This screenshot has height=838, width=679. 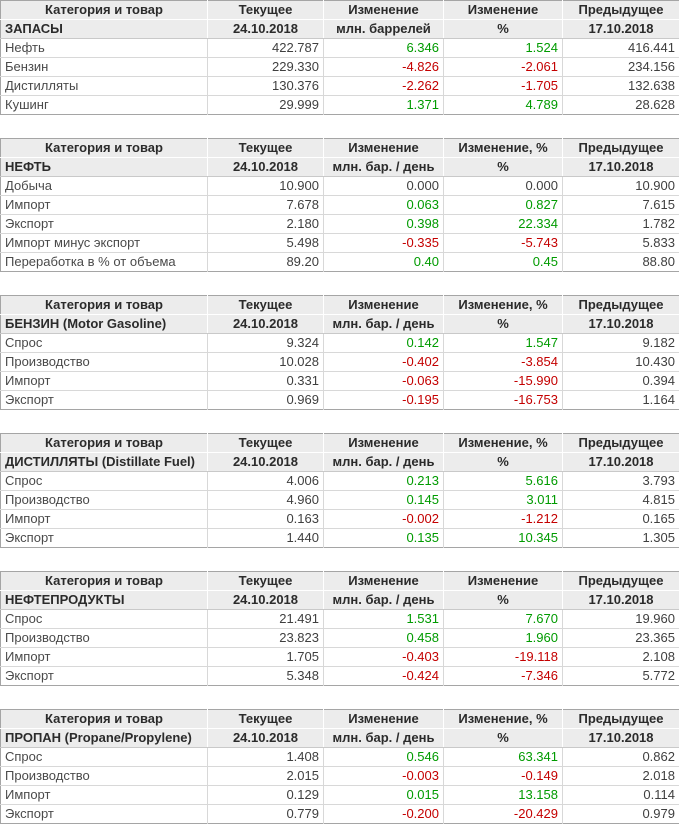 I want to click on cell-previous: 1.782, so click(x=620, y=224).